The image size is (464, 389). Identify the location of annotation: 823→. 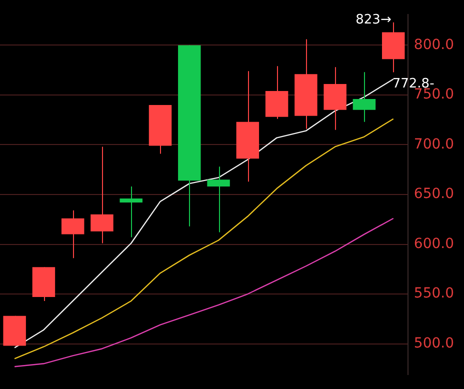
(374, 20).